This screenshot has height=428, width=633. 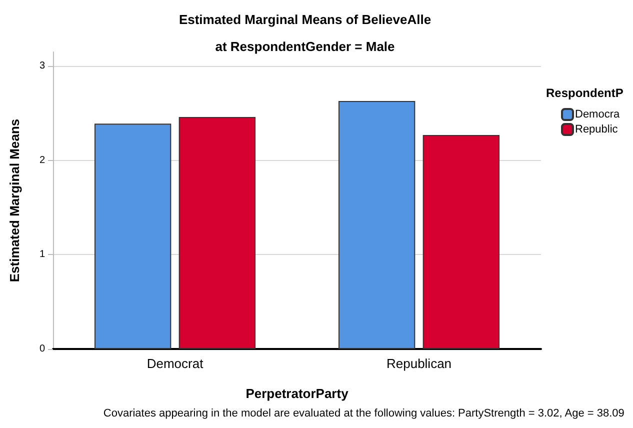 What do you see at coordinates (175, 363) in the screenshot?
I see `x-tick-label: Democrat` at bounding box center [175, 363].